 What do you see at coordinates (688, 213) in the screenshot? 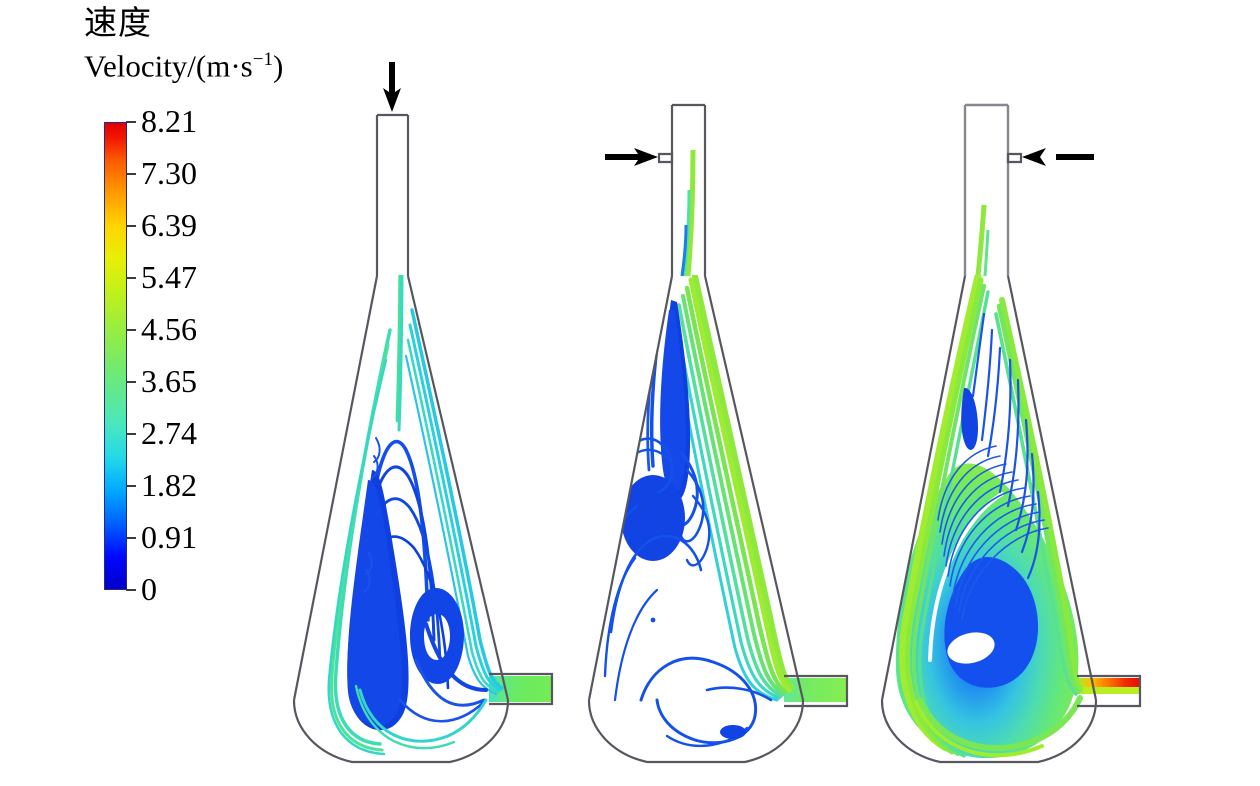
I see `panel-2-neck-streamlines` at bounding box center [688, 213].